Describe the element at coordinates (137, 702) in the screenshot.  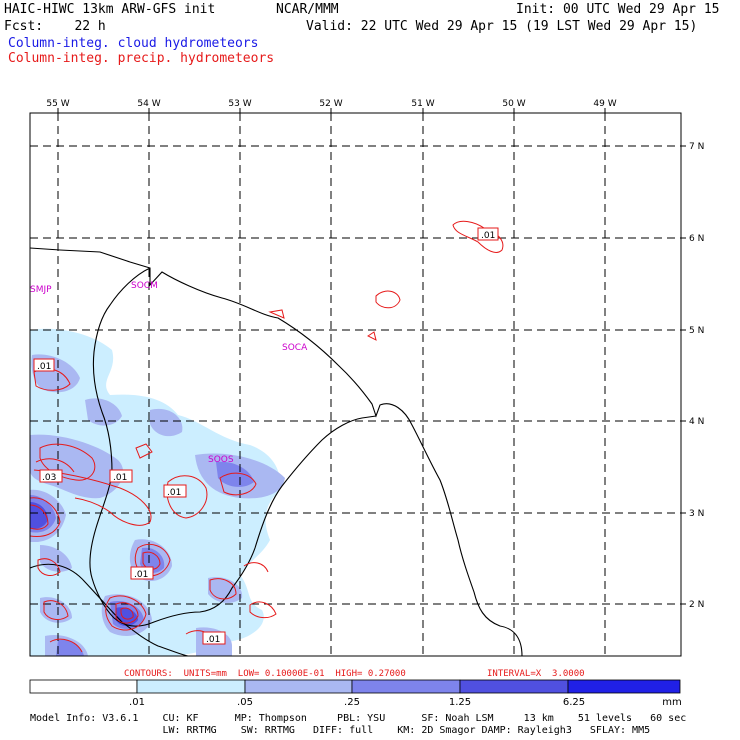
I see `colorbar-tick-1: .01` at that location.